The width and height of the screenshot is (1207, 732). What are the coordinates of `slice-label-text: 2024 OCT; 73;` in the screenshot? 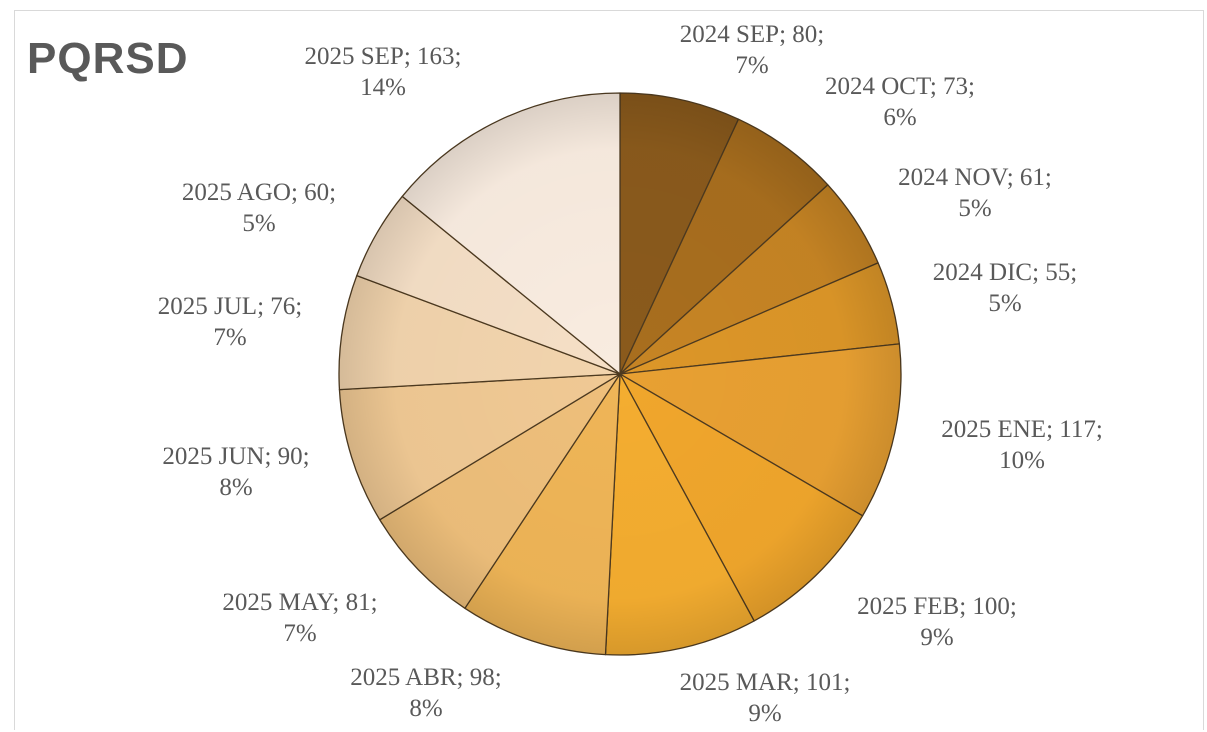 It's located at (900, 86).